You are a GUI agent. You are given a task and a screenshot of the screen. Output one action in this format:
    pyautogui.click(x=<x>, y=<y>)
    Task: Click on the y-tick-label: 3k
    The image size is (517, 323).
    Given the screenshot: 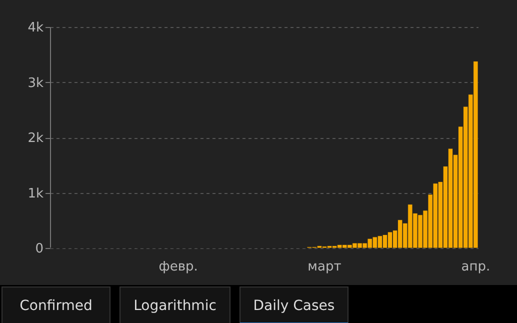 What is the action you would take?
    pyautogui.click(x=36, y=83)
    